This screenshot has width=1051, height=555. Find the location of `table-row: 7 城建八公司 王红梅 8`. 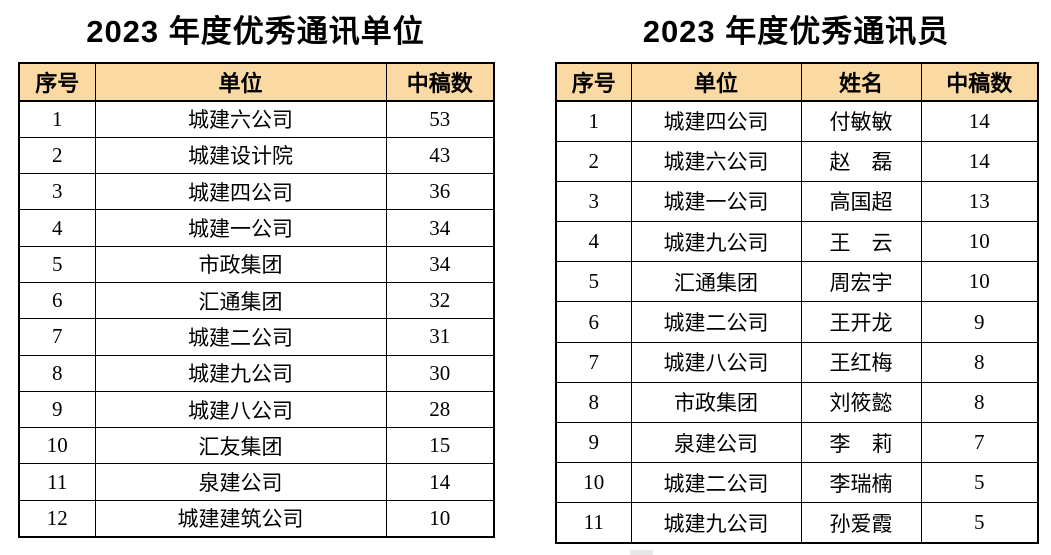

table-row: 7 城建八公司 王红梅 8 is located at coordinates (797, 362).